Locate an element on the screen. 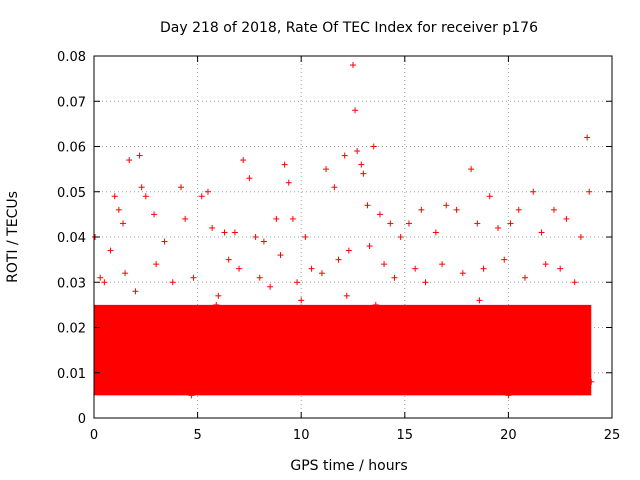  dense-band is located at coordinates (343, 350).